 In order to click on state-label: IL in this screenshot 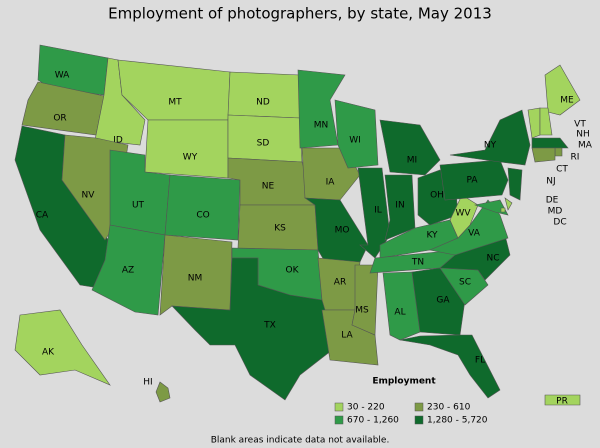, I will do `click(378, 211)`.